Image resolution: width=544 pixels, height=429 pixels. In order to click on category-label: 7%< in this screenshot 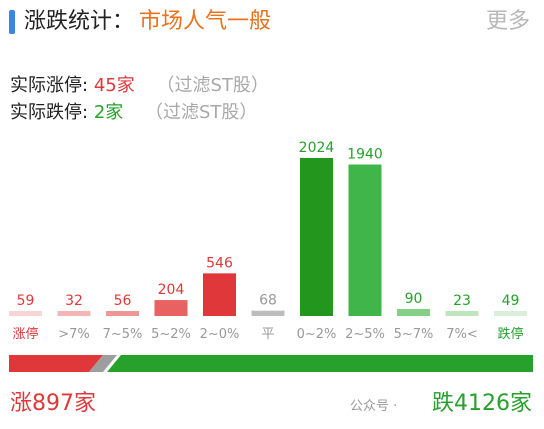, I will do `click(462, 334)`.